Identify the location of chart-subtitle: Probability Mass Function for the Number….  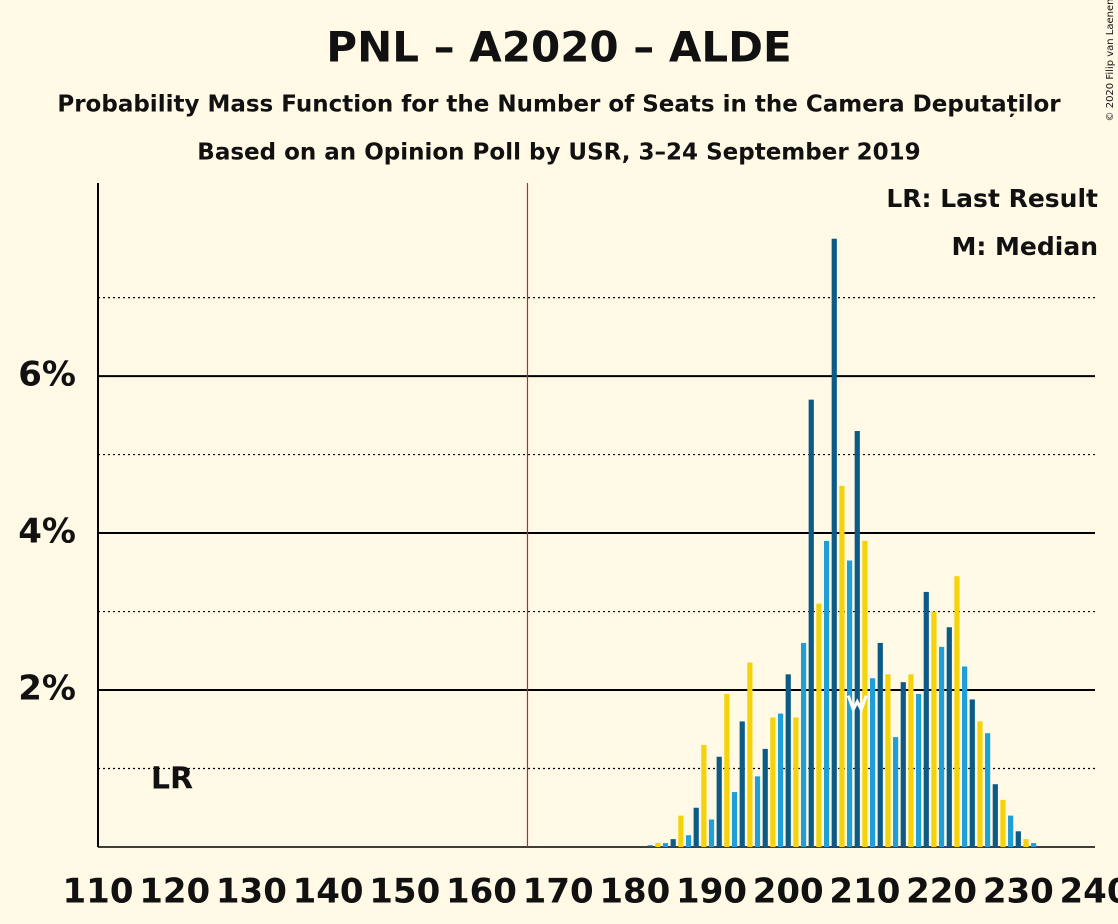
(559, 105).